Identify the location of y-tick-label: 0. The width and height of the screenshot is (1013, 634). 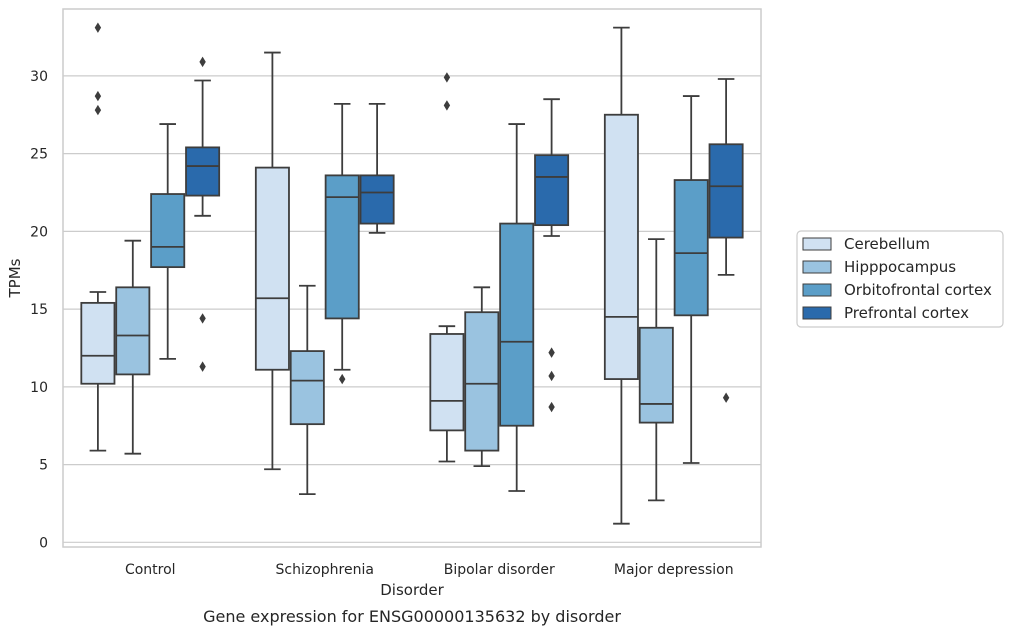
(43, 543).